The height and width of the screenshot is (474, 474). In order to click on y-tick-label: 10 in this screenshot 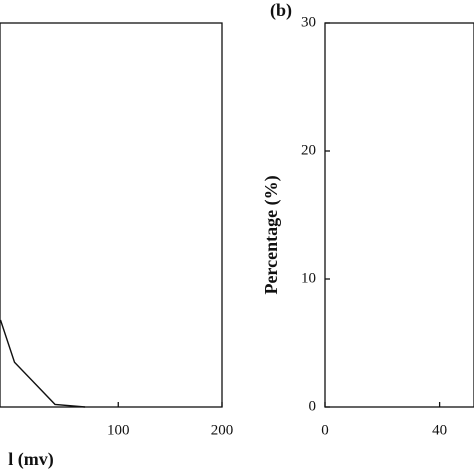, I will do `click(308, 278)`.